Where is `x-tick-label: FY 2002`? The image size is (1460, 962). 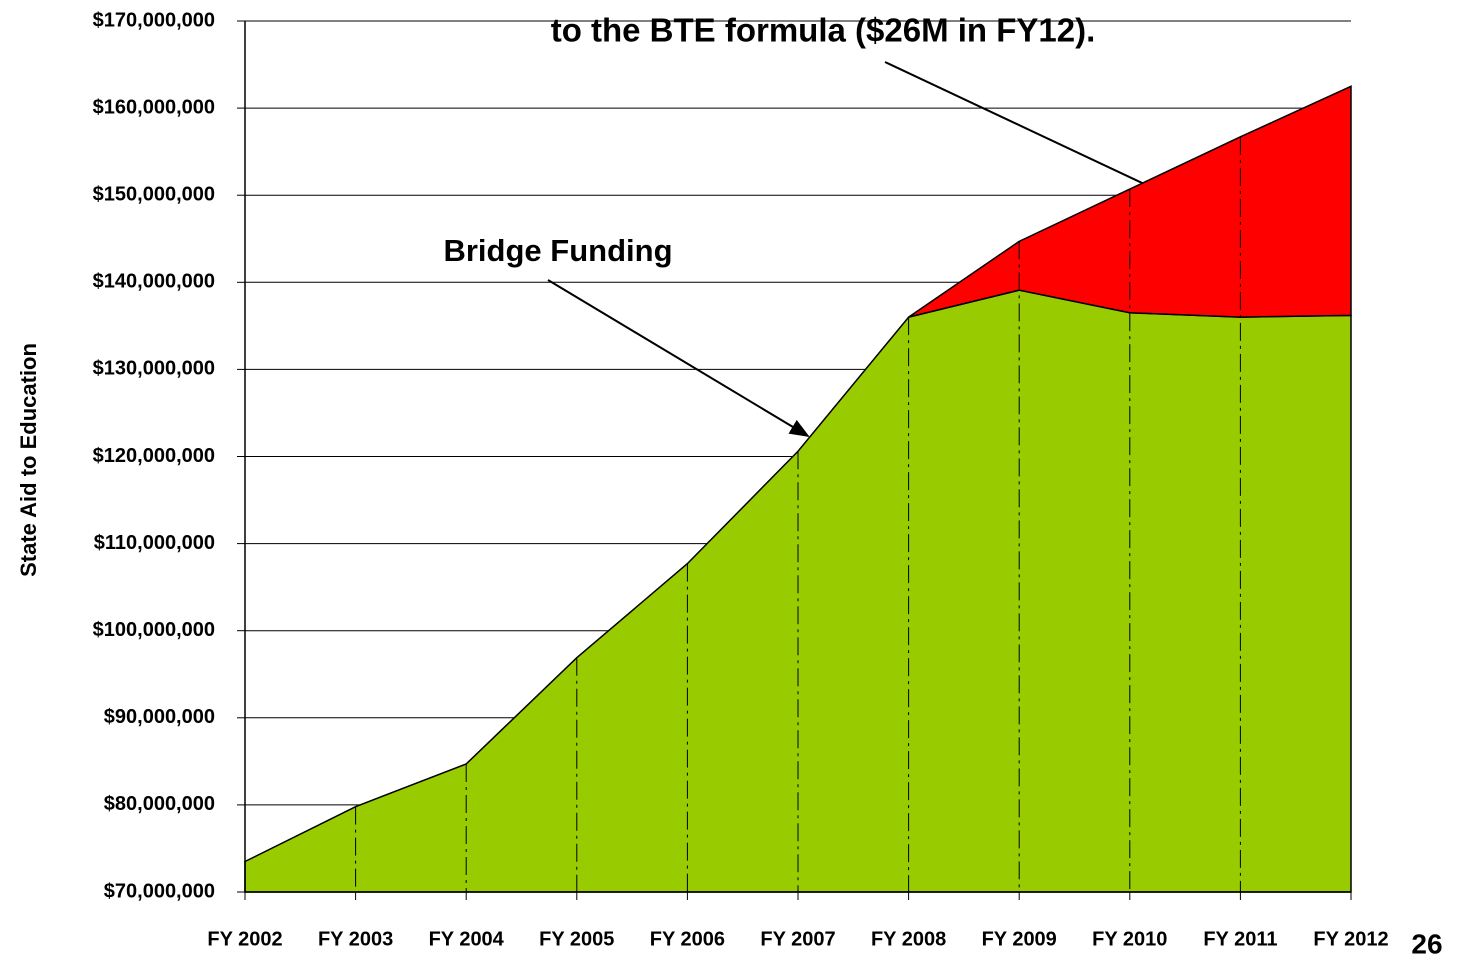
x-tick-label: FY 2002 is located at coordinates (244, 939).